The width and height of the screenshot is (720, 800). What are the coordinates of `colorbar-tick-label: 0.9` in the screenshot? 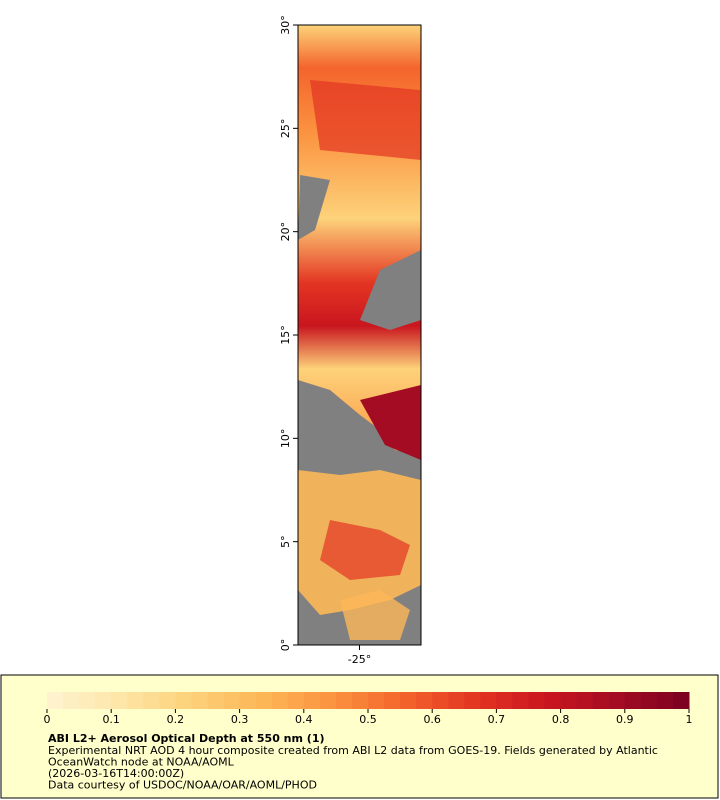 It's located at (625, 719).